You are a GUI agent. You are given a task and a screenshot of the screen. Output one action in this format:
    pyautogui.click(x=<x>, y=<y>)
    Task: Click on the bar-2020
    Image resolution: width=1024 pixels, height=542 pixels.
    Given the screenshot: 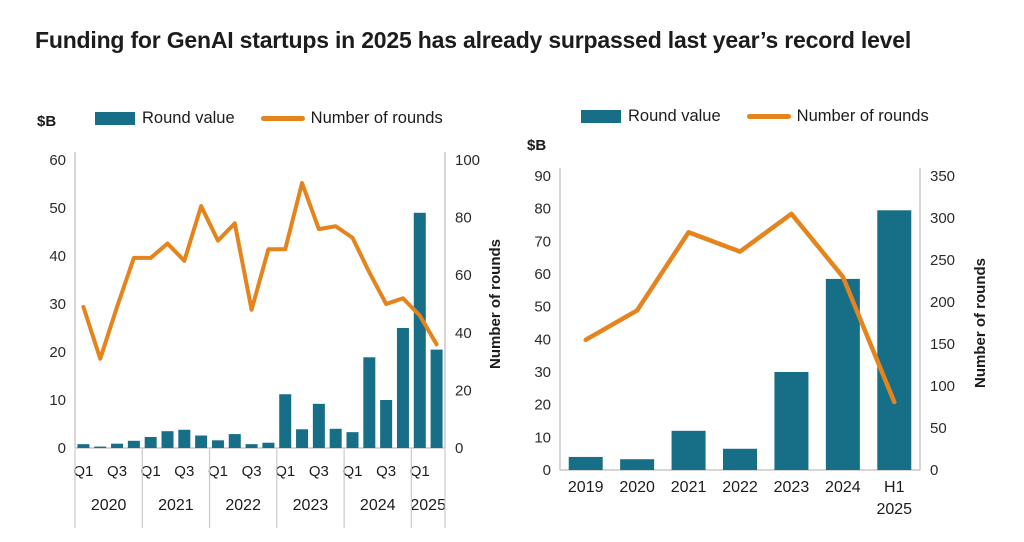 What is the action you would take?
    pyautogui.click(x=637, y=464)
    